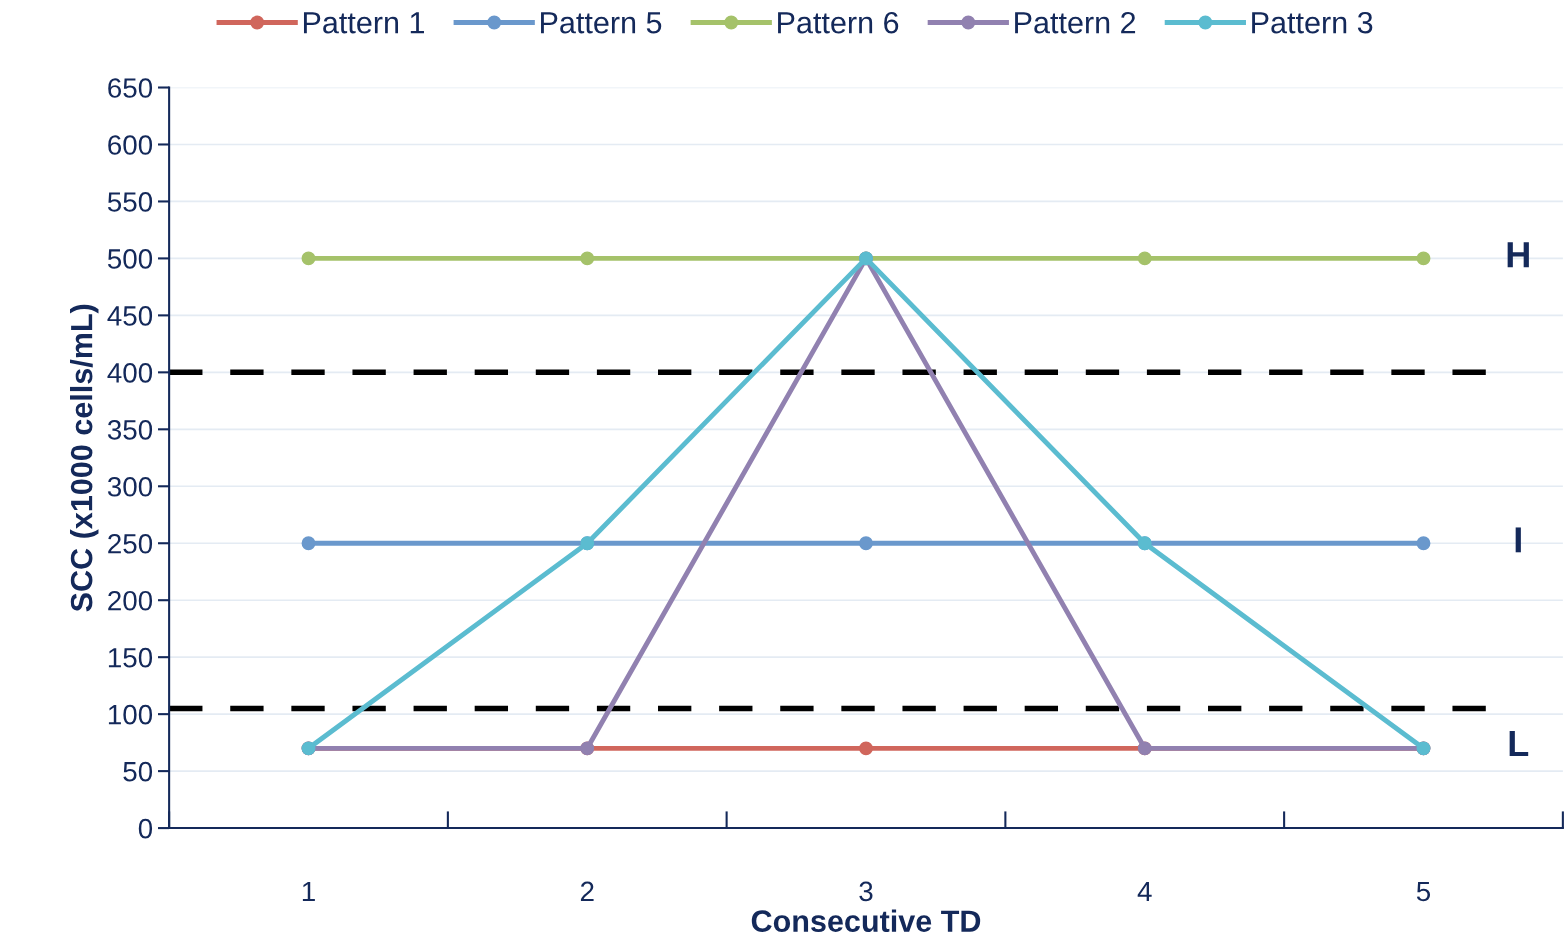 The width and height of the screenshot is (1566, 941). I want to click on y-tick-label: 350, so click(130, 429).